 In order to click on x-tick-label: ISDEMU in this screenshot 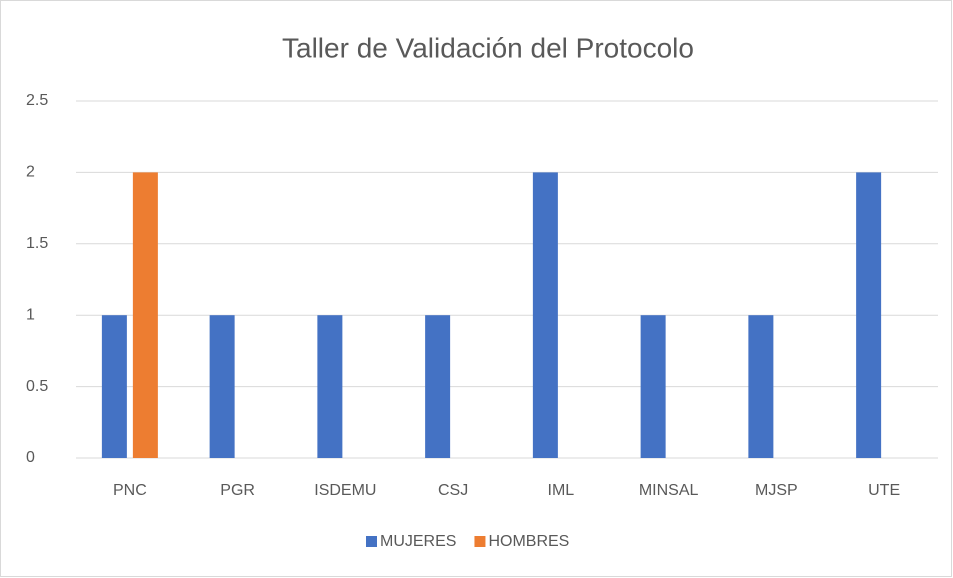, I will do `click(345, 490)`.